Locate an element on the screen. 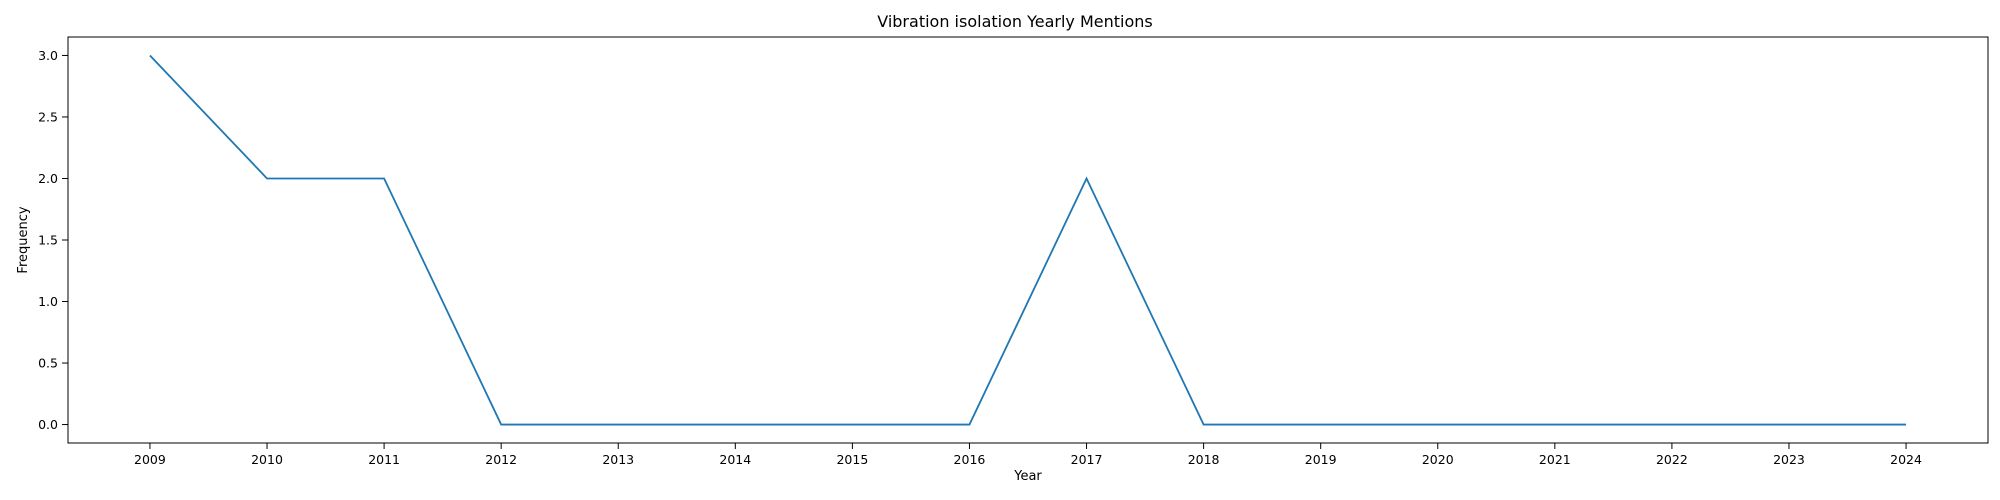  x-tick-label: 2017 is located at coordinates (1087, 459).